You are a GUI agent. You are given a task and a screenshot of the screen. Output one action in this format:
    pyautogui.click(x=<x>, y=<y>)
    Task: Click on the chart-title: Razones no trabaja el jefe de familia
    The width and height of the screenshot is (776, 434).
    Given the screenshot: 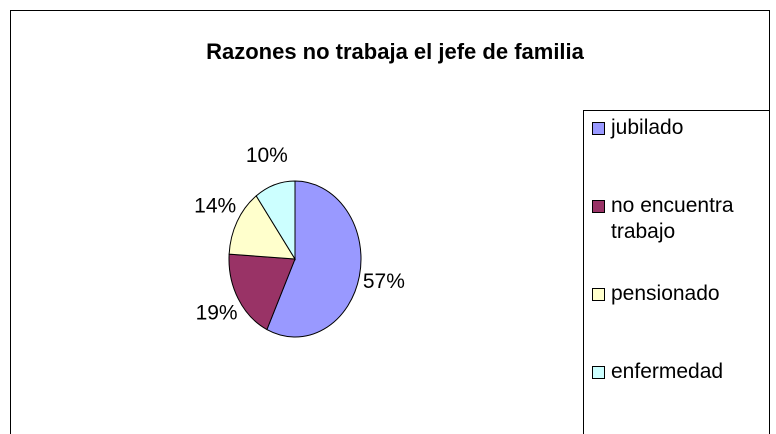 What is the action you would take?
    pyautogui.click(x=395, y=51)
    